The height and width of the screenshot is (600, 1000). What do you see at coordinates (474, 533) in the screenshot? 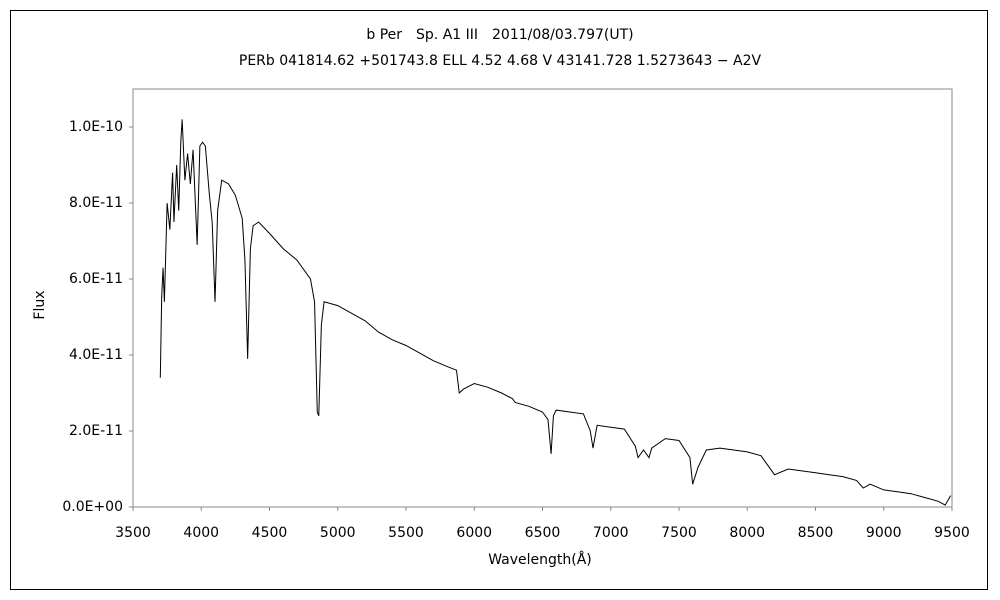
I see `x-tick-label: 6000` at bounding box center [474, 533].